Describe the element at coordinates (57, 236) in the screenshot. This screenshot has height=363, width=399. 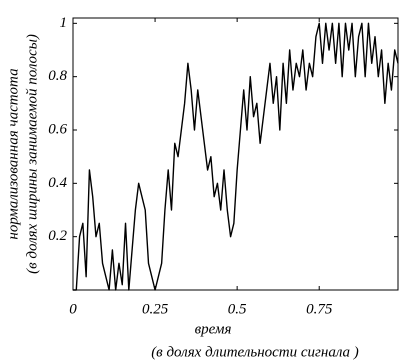
I see `y-tick-label: 0.2` at that location.